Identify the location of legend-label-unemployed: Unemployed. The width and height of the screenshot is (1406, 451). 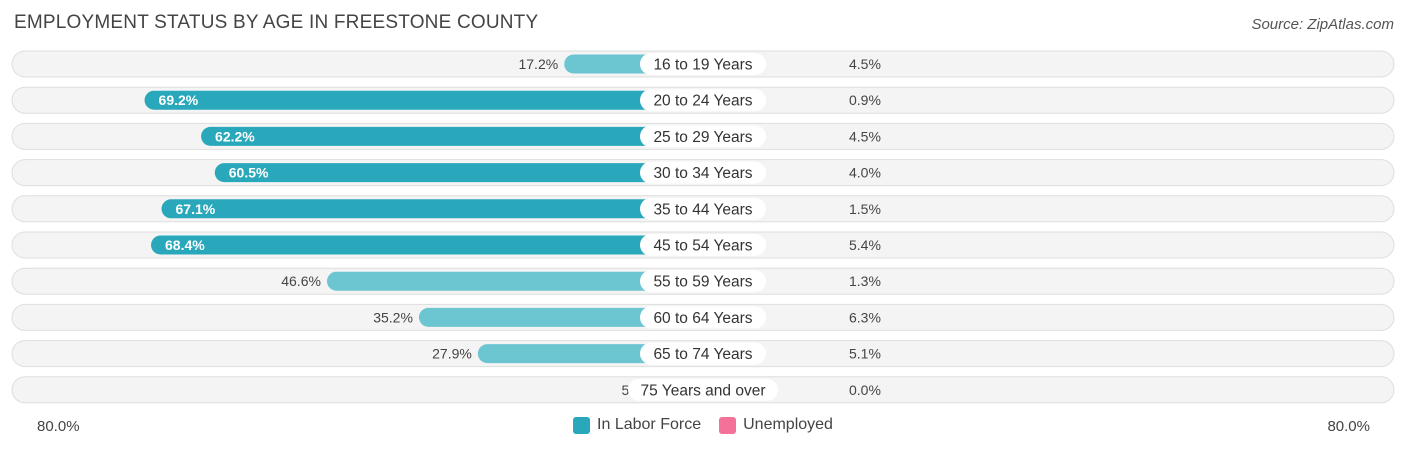
(788, 424).